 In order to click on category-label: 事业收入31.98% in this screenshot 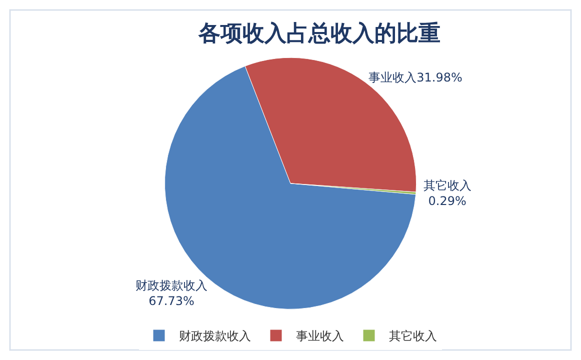, I will do `click(415, 77)`.